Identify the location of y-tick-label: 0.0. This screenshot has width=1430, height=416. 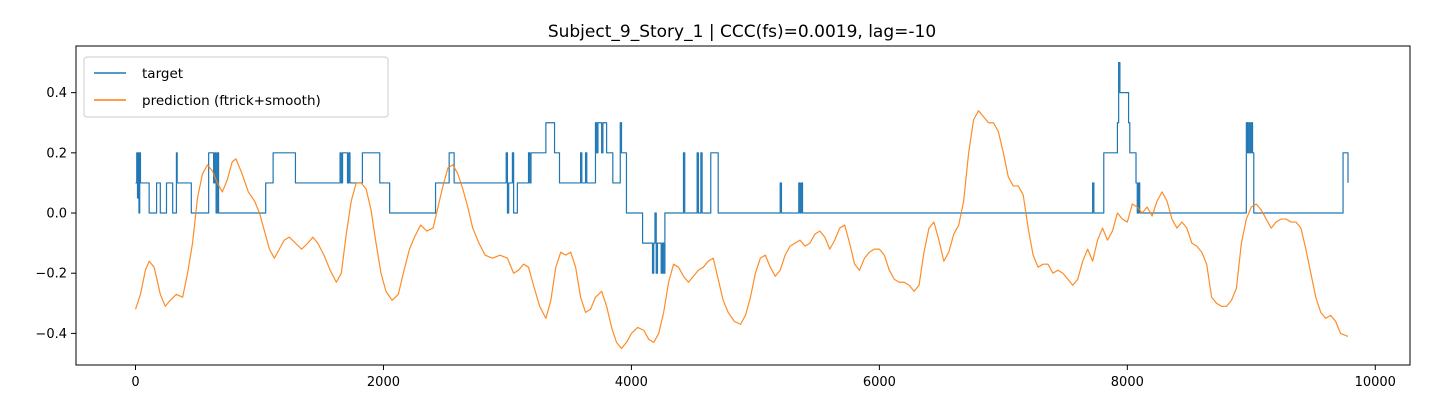
(56, 214).